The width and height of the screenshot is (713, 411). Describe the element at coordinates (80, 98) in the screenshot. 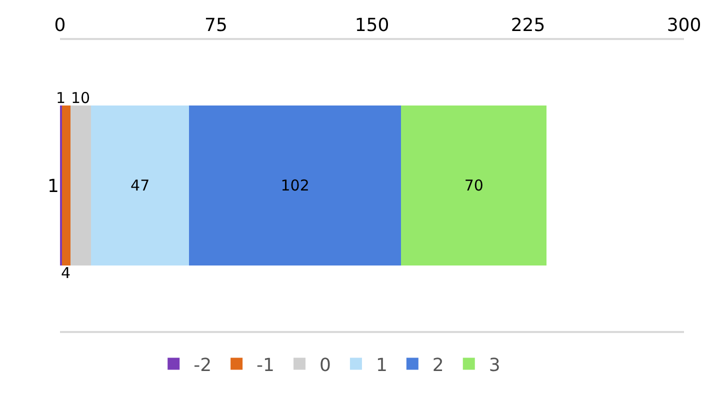

I see `data-label: 10` at that location.